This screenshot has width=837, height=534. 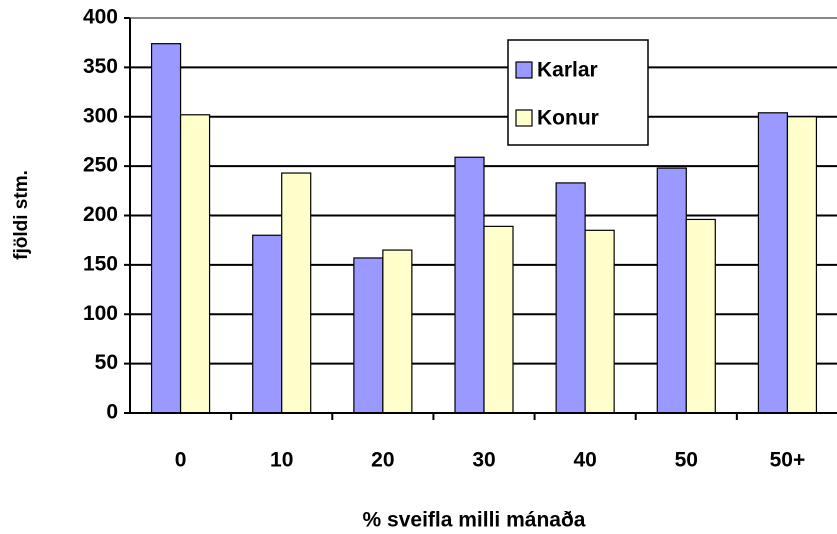 I want to click on x-tick-label: 50+, so click(x=788, y=460).